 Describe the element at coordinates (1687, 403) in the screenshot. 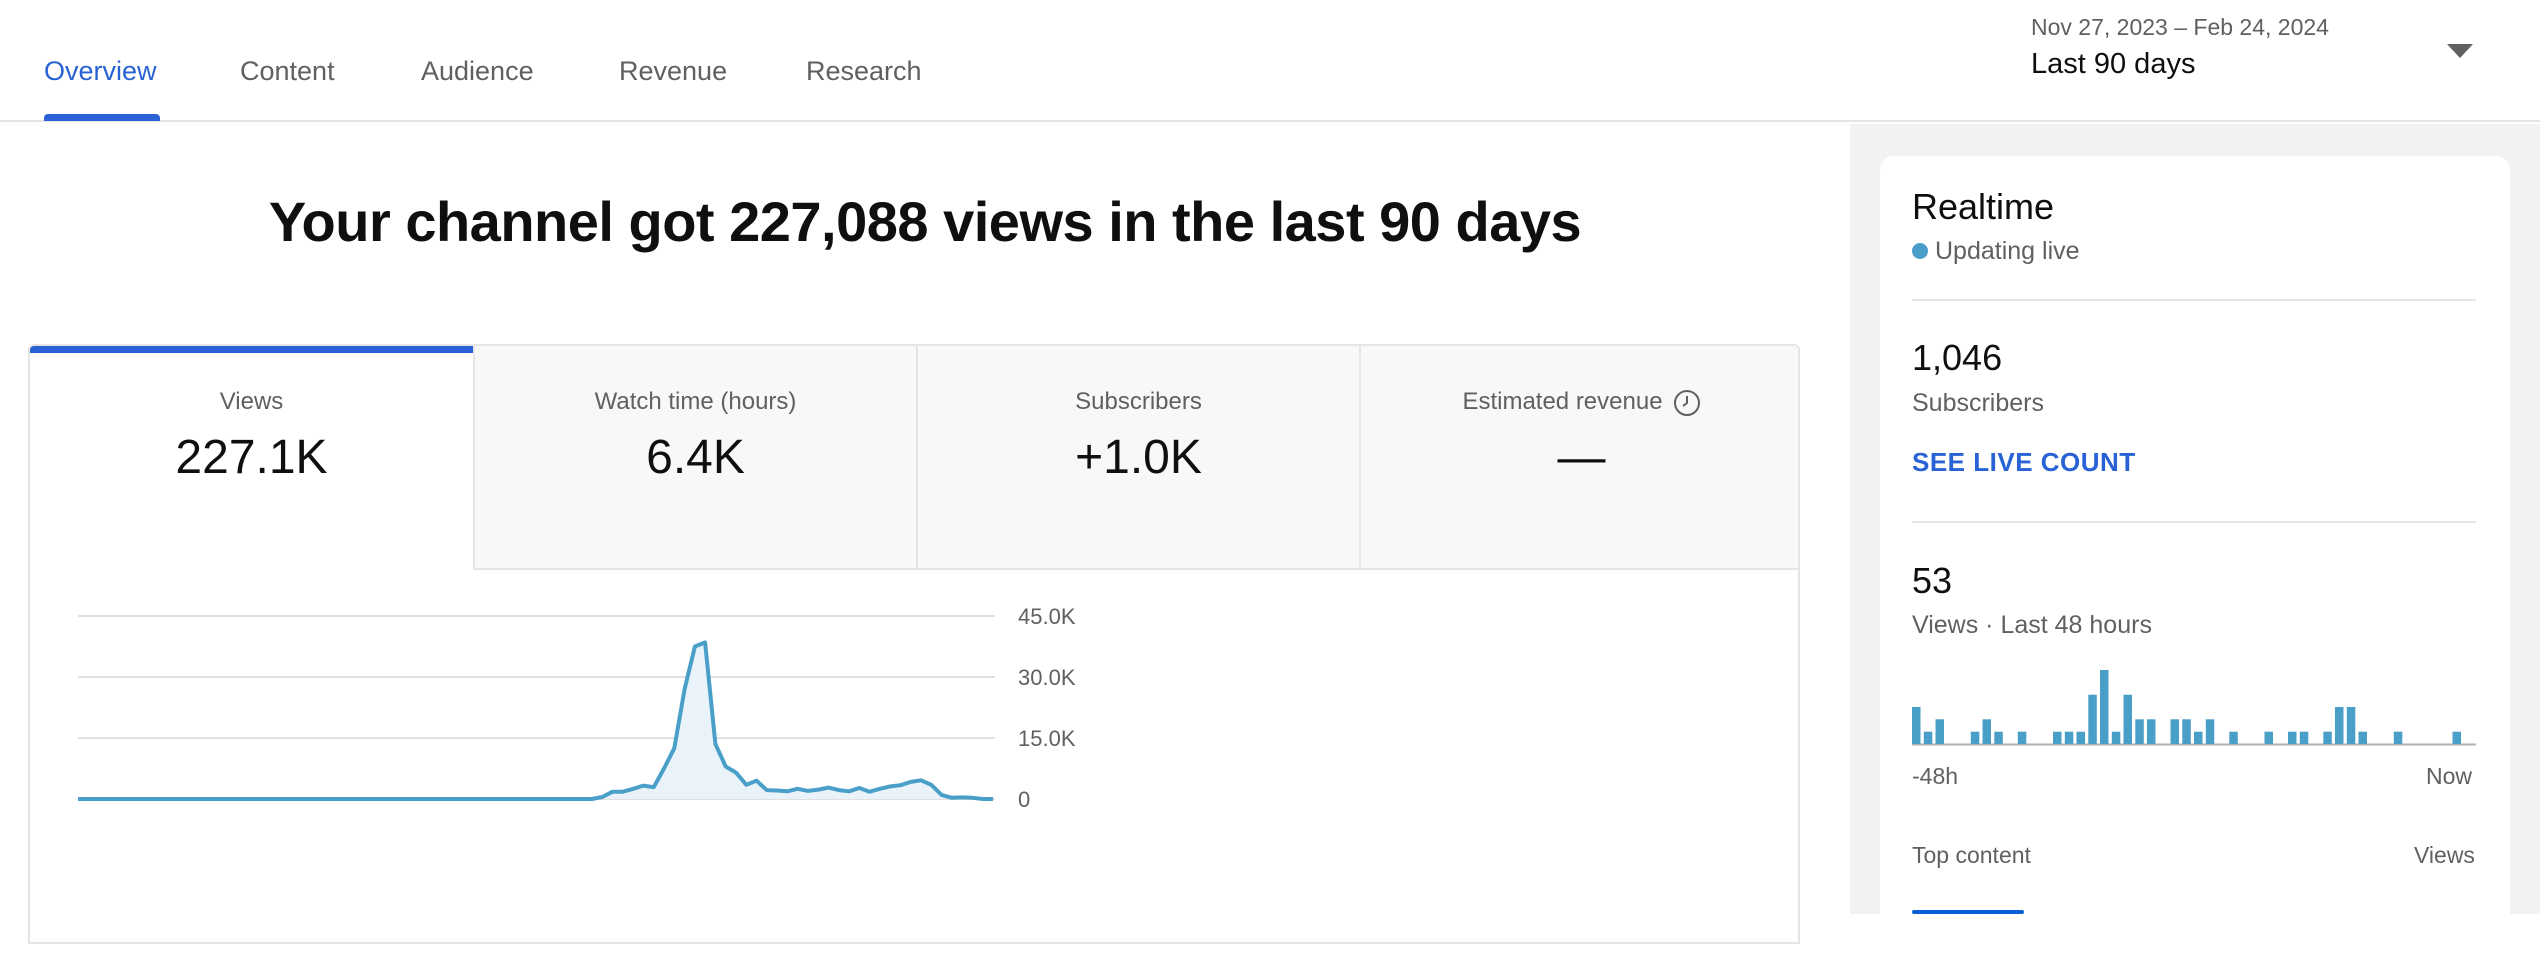

I see `clock-icon` at that location.